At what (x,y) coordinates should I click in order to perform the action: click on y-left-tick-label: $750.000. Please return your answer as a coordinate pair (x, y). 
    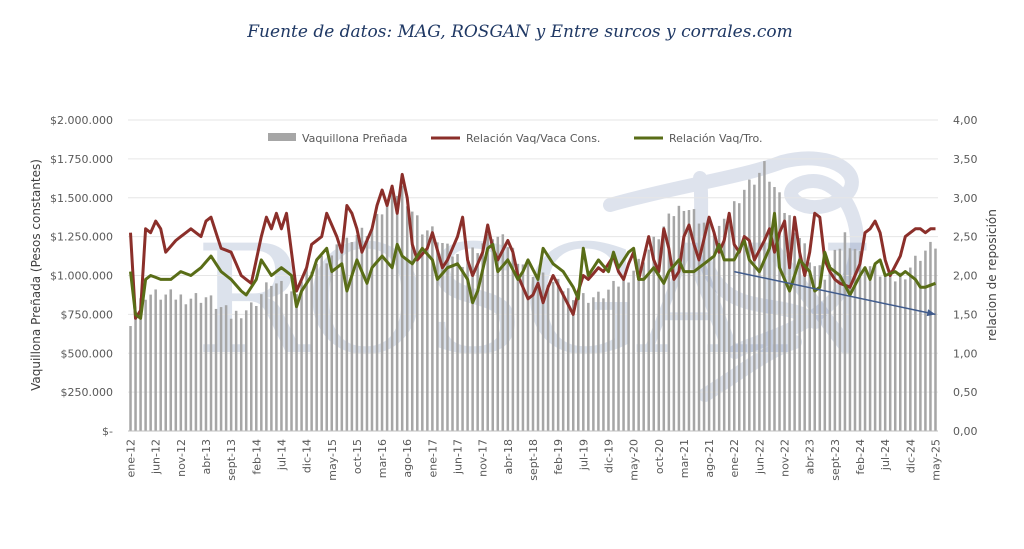
    Looking at the image, I should click on (87, 314).